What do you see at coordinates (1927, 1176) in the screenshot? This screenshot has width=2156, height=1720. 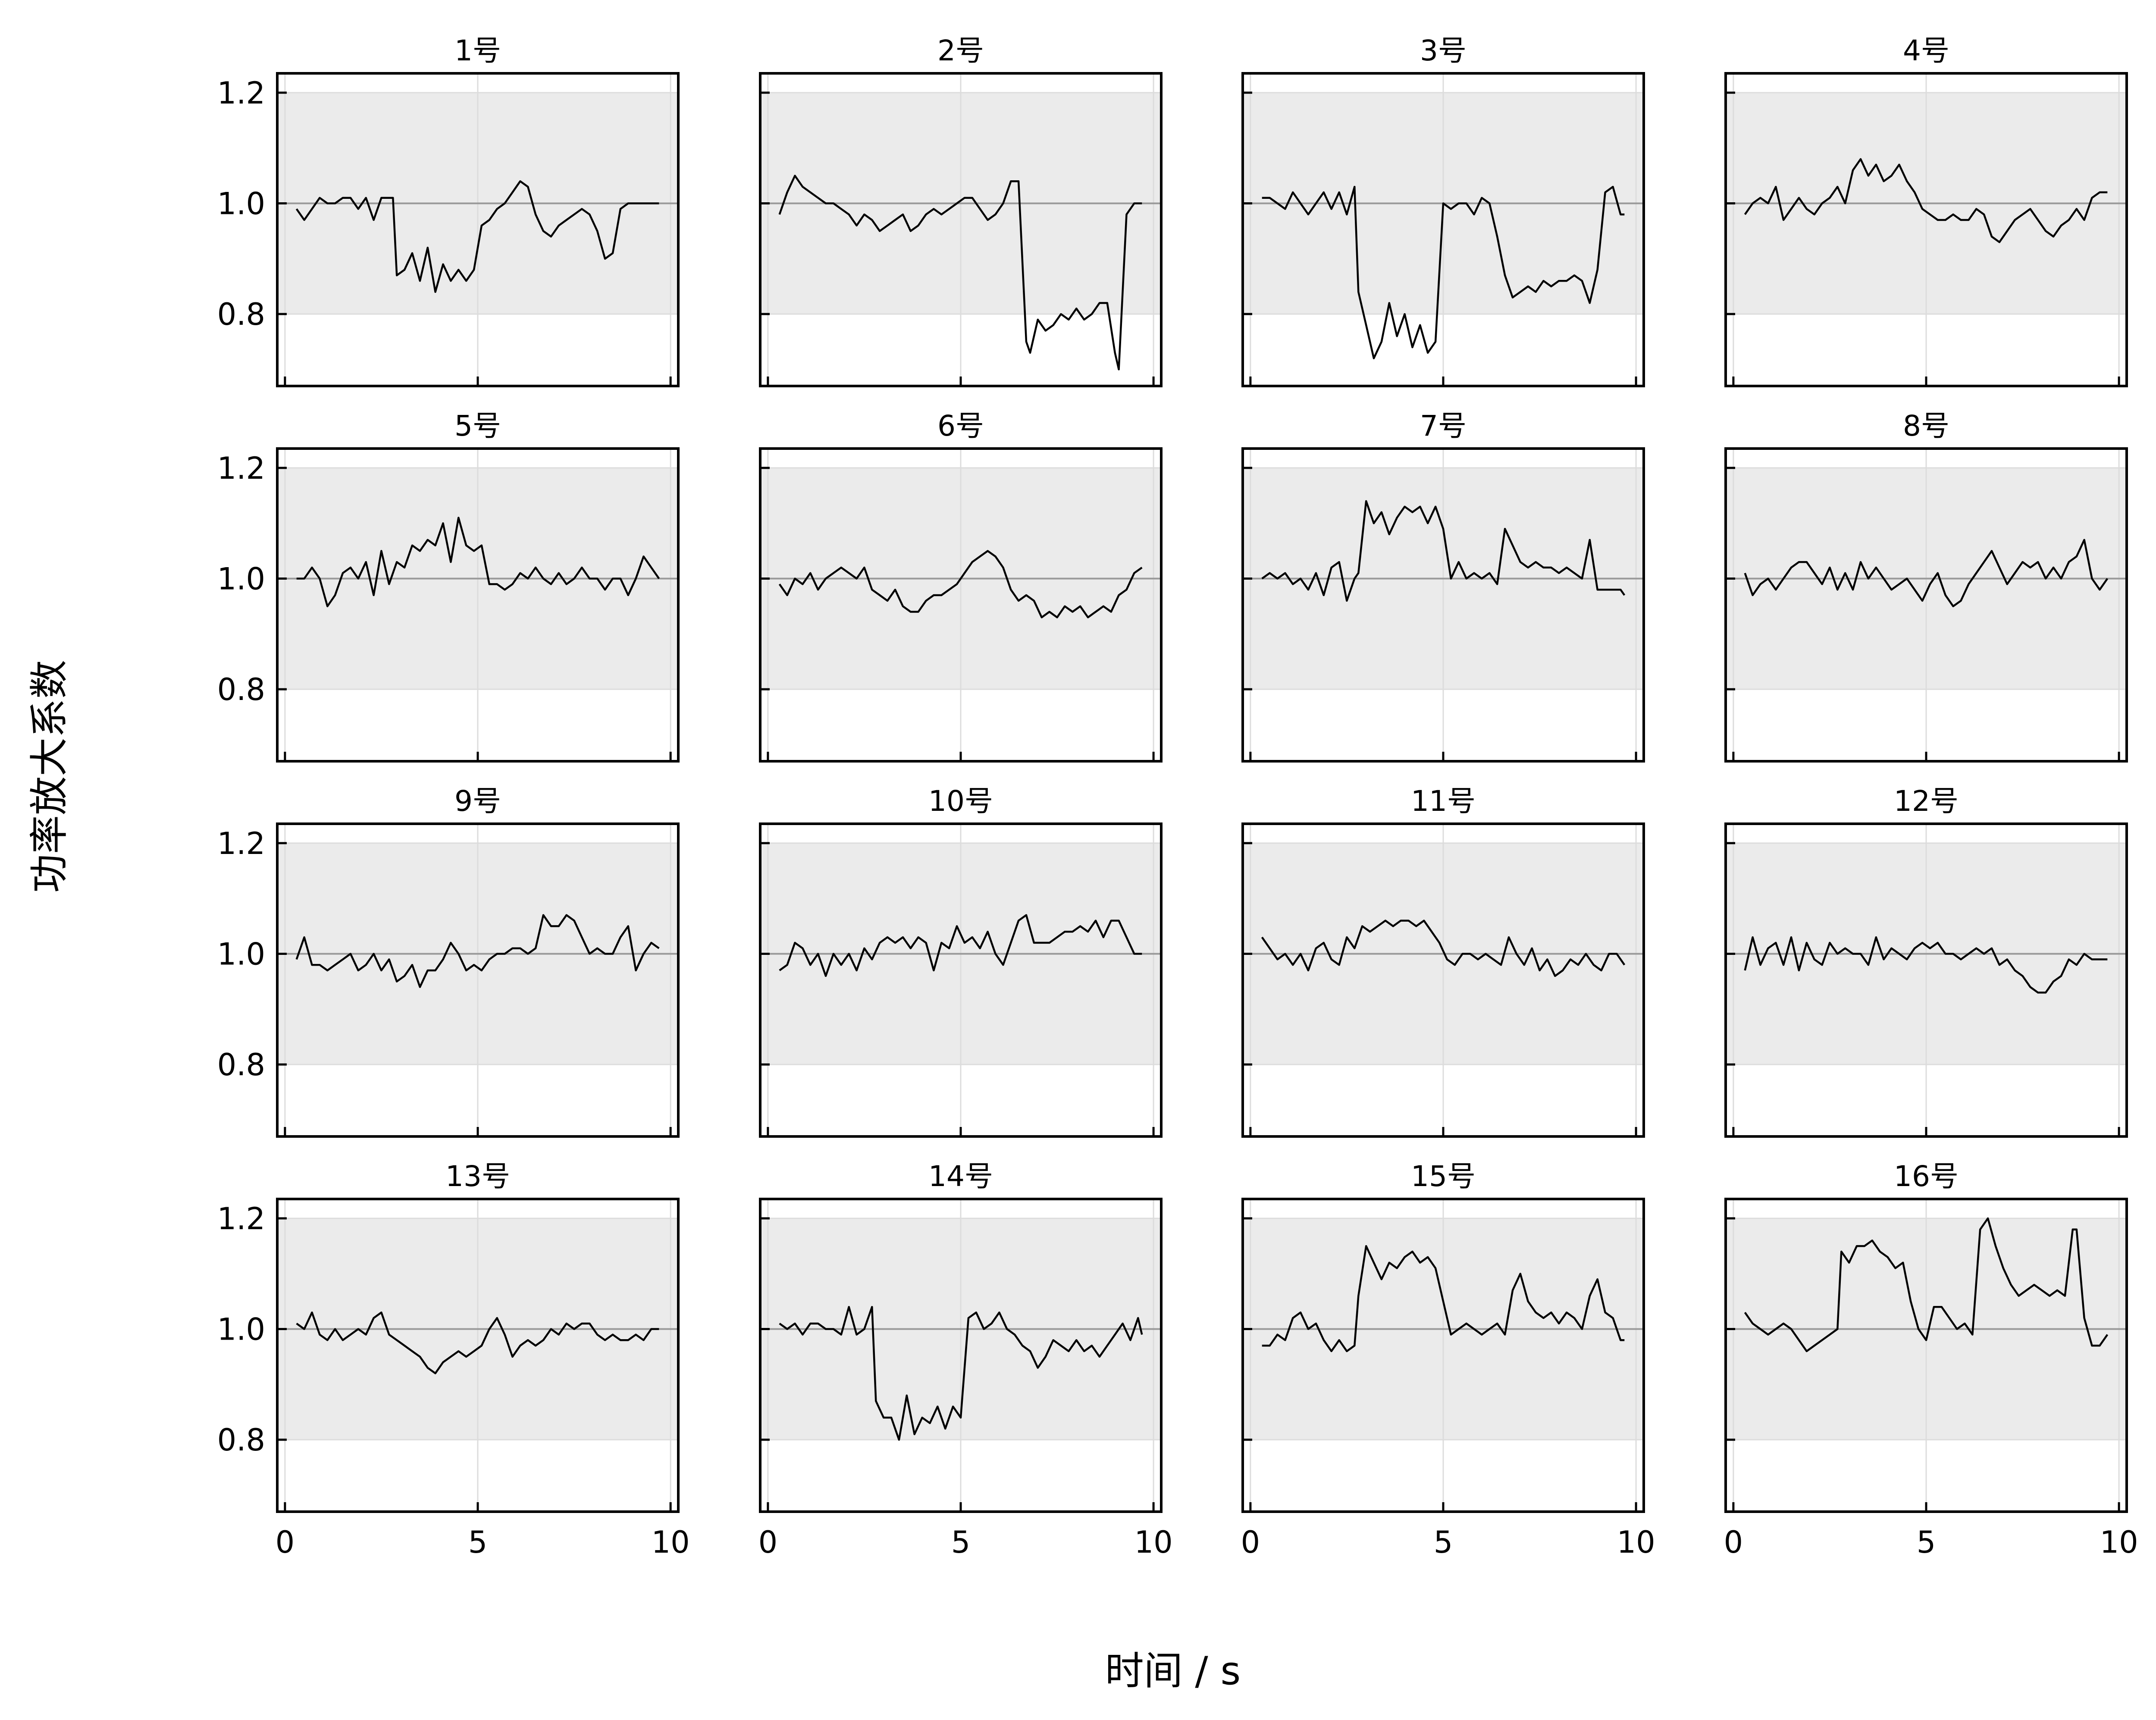 I see `panel-title: 16号` at bounding box center [1927, 1176].